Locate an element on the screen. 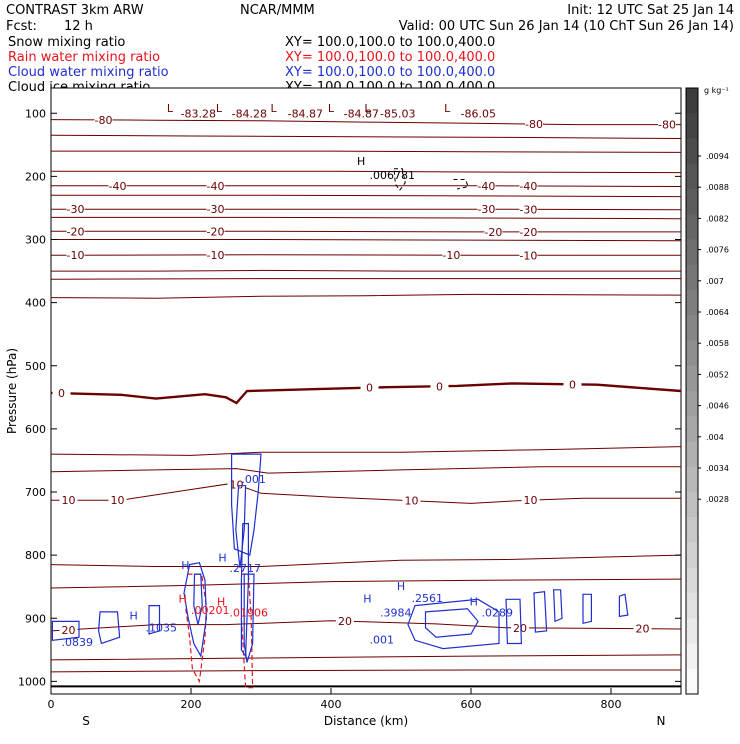 The width and height of the screenshot is (740, 744). colorbar-label: .0064 is located at coordinates (717, 312).